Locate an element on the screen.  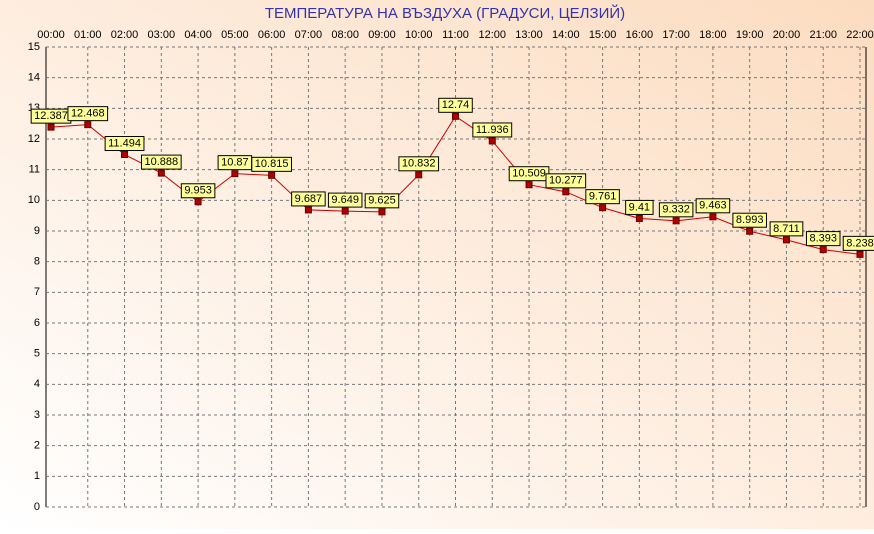
x-tick-label: 22:00 is located at coordinates (860, 35).